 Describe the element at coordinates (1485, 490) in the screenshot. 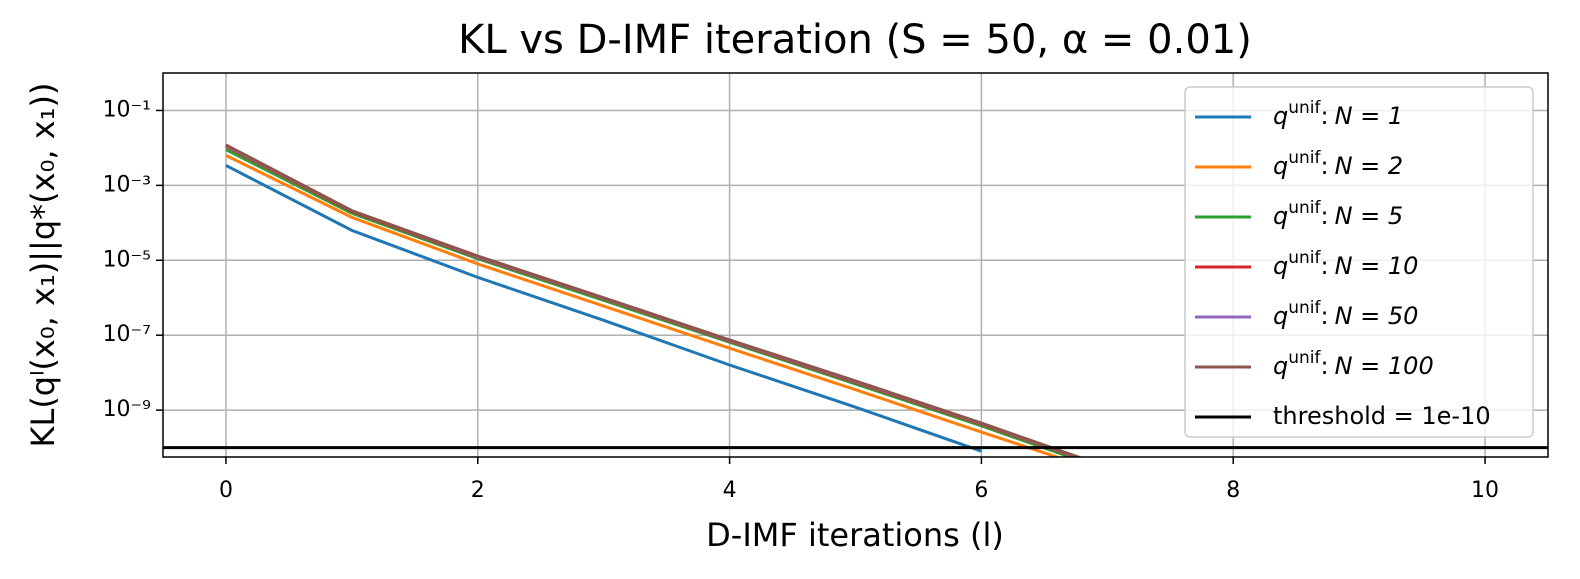

I see `x-tick-label: 10` at that location.